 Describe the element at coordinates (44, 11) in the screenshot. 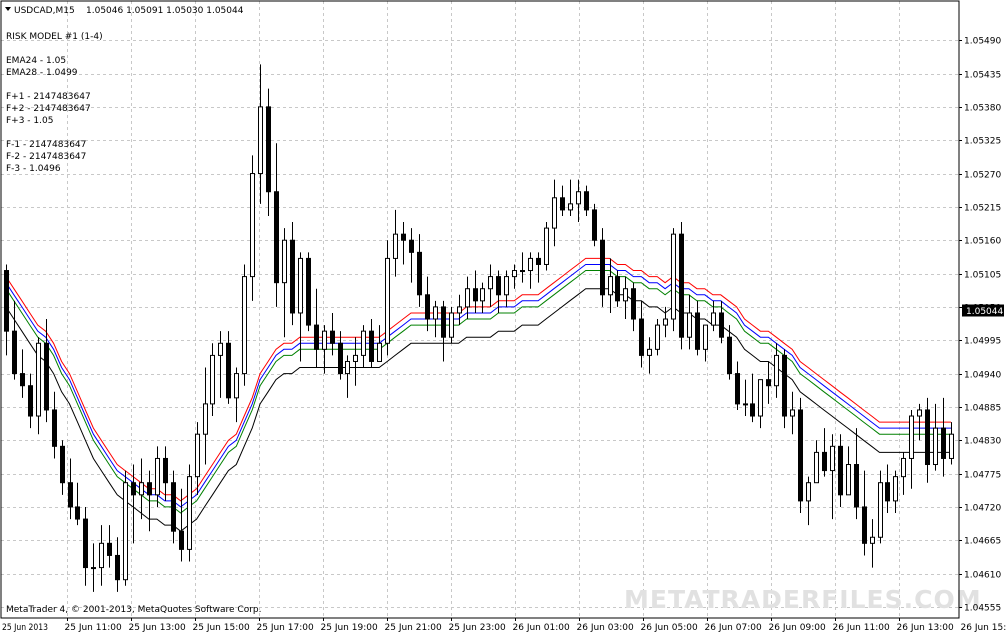

I see `symbol-label: USDCAD,M15` at that location.